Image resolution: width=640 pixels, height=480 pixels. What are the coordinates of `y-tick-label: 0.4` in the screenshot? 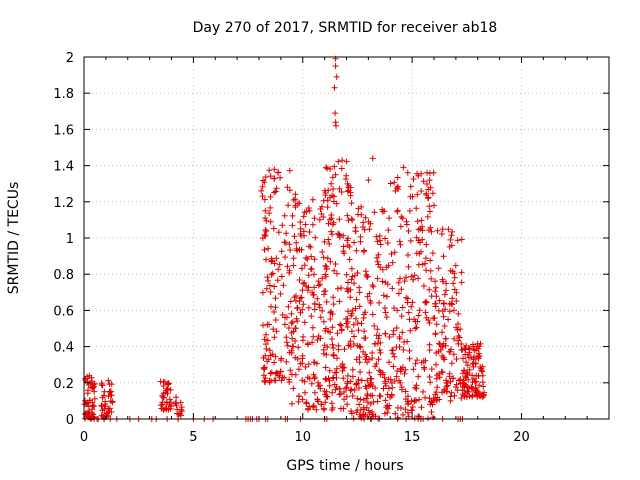 It's located at (63, 348).